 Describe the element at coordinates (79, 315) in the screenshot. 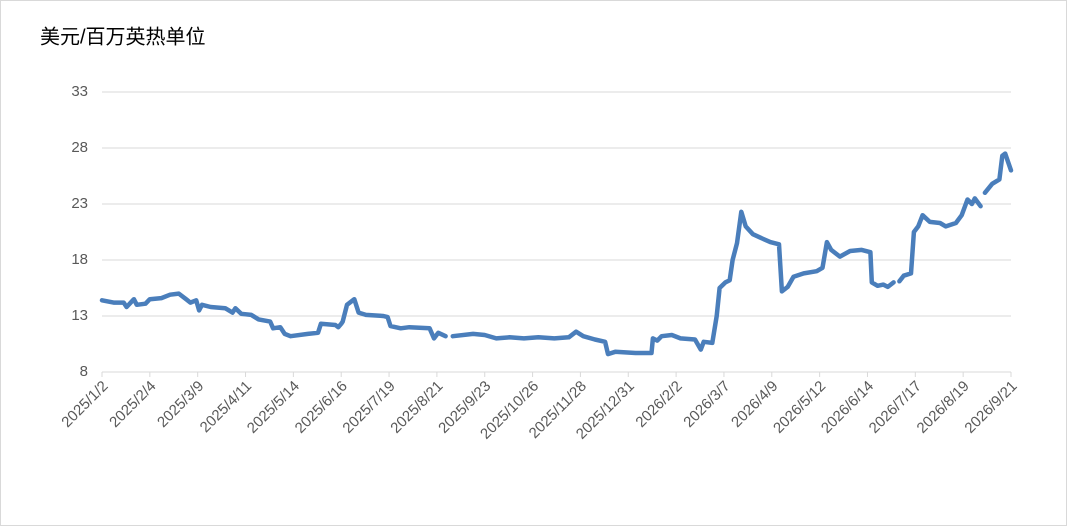

I see `y-tick-label: 13` at that location.